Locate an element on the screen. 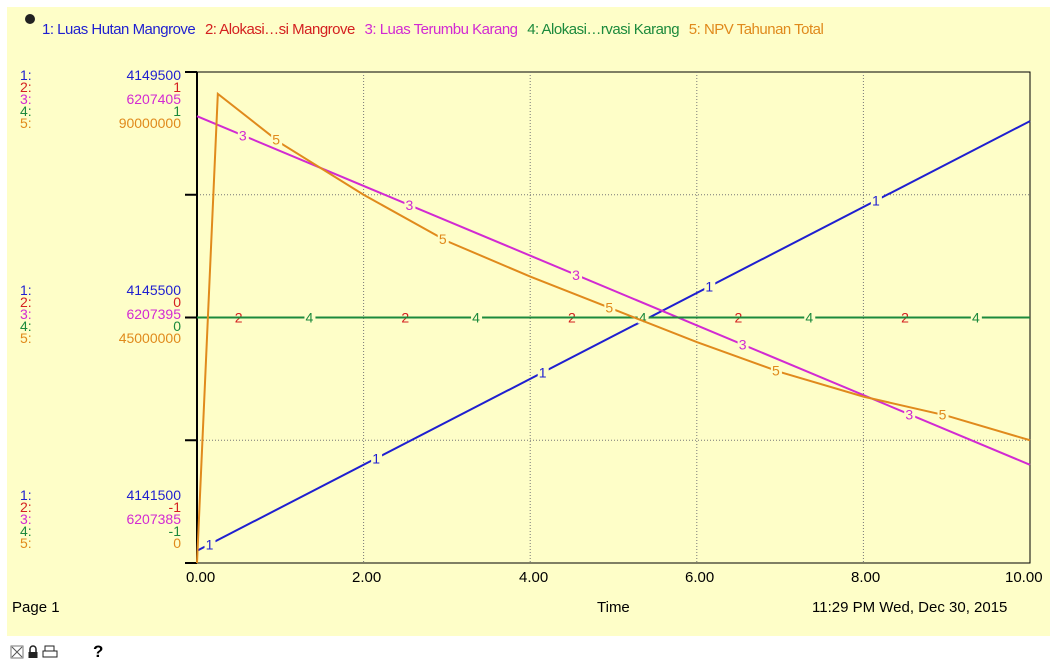 Image resolution: width=1055 pixels, height=666 pixels. pin-icon is located at coordinates (30, 19).